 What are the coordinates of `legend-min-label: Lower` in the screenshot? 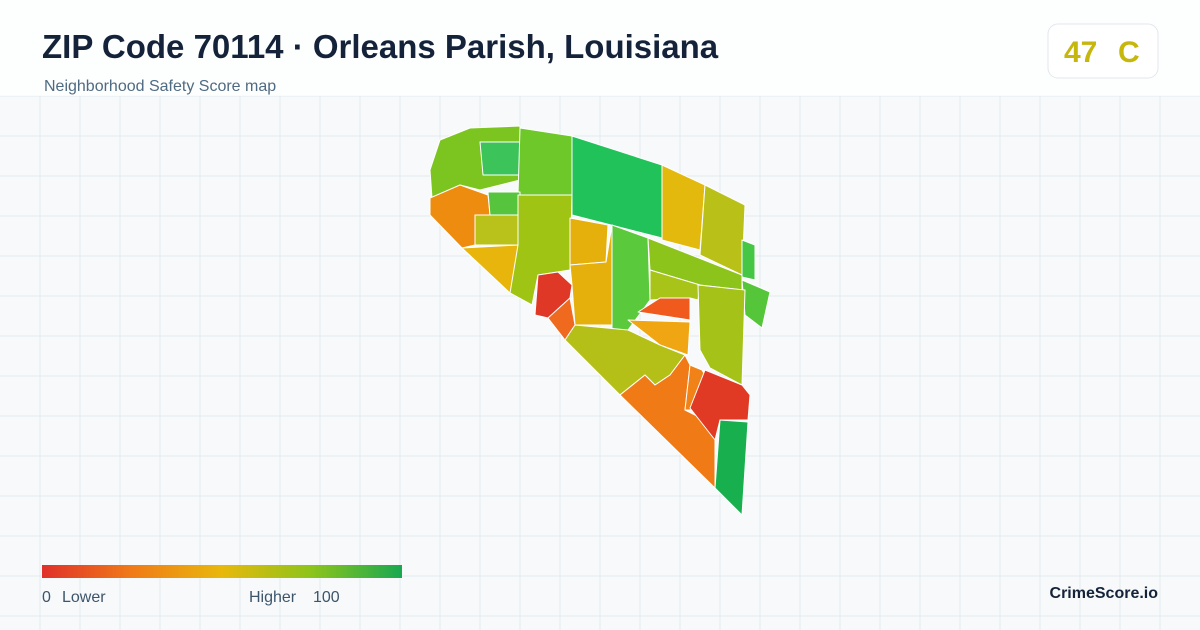 It's located at (84, 597).